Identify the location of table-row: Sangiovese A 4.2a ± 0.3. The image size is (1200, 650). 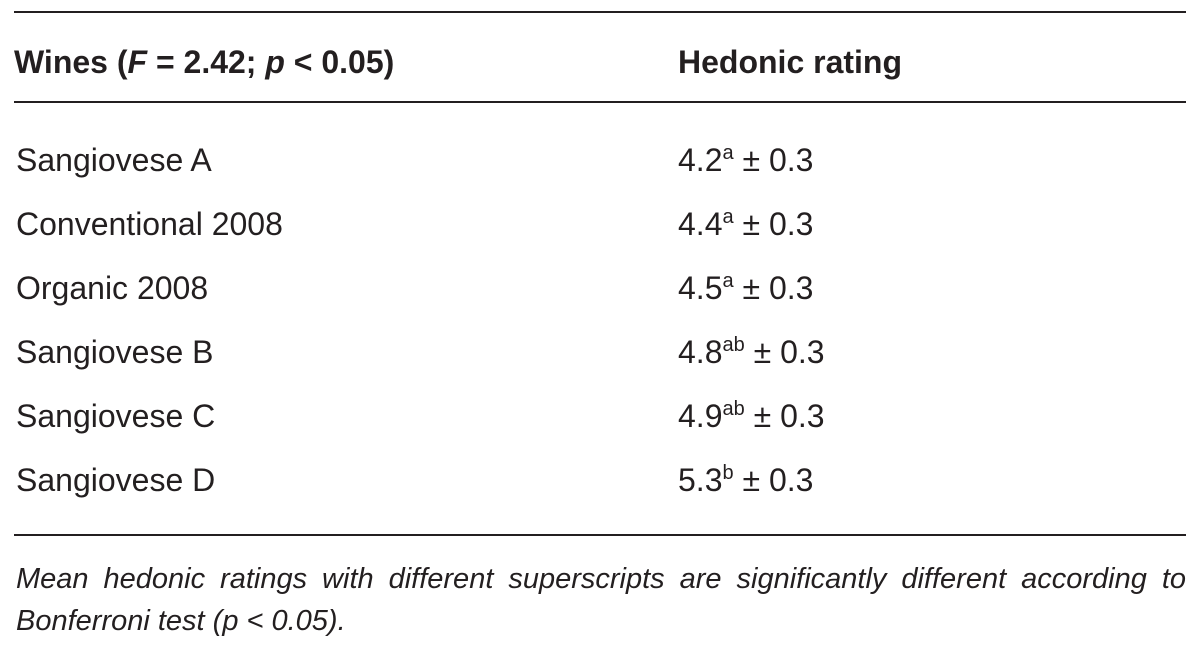
(600, 160).